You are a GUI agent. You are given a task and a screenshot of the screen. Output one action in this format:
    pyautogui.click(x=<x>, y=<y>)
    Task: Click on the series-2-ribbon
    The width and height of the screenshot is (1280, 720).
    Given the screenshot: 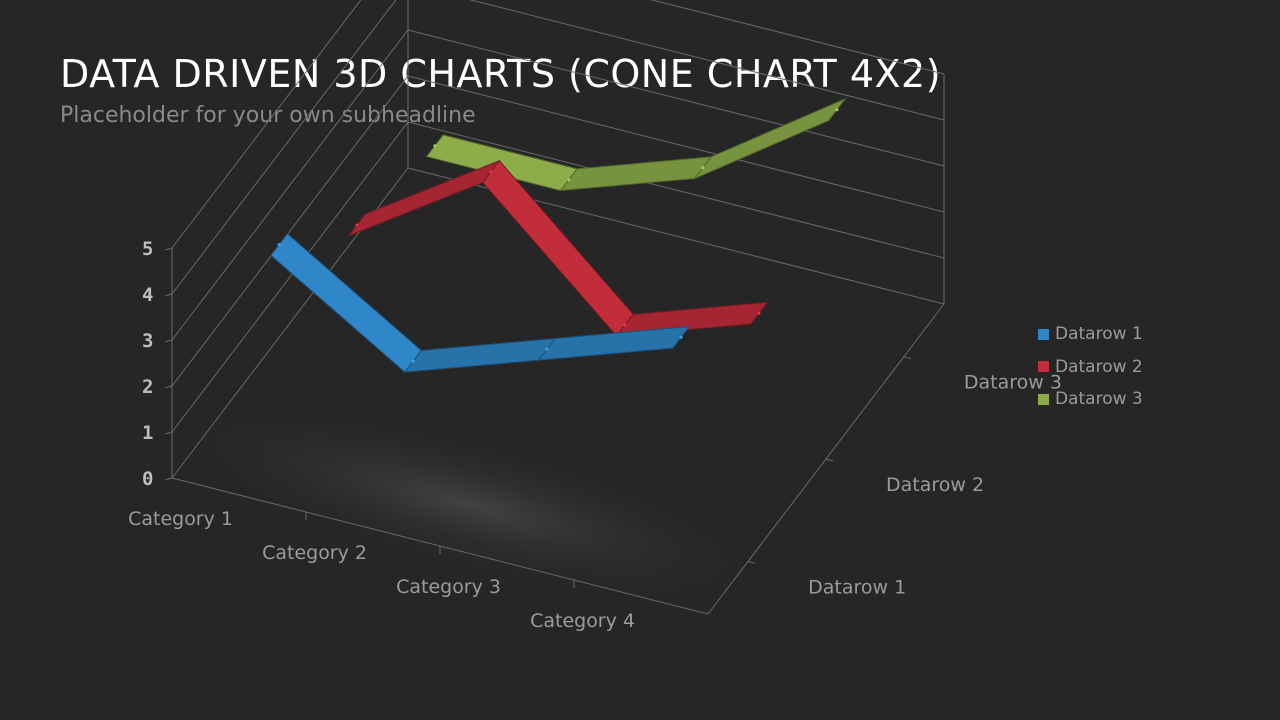 What is the action you would take?
    pyautogui.click(x=558, y=248)
    